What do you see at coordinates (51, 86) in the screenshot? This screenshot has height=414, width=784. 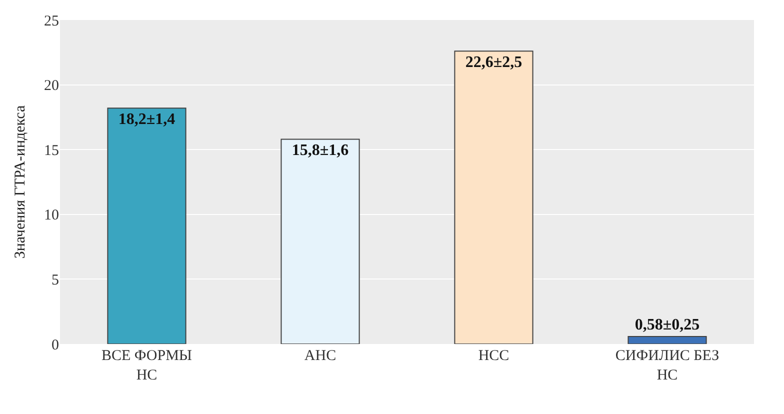 I see `y-tick-label: 20` at bounding box center [51, 86].